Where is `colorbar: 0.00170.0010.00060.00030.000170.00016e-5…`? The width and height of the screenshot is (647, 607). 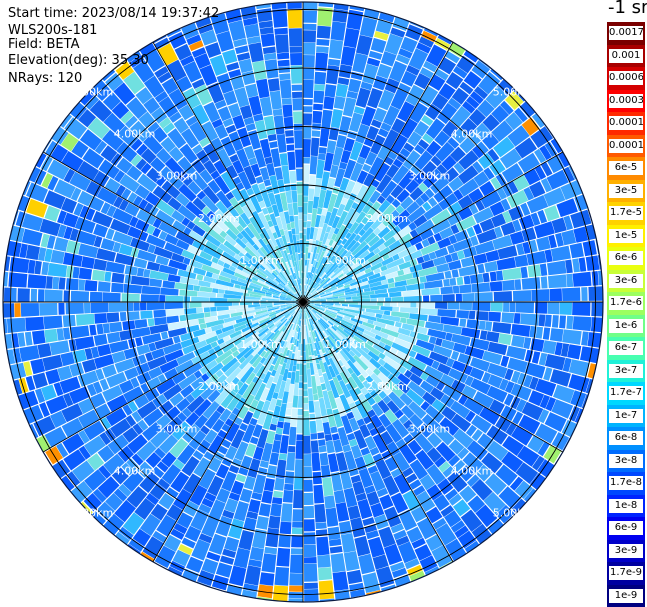 colorbar: 0.00170.0010.00060.00030.000170.00016e-5… is located at coordinates (626, 314).